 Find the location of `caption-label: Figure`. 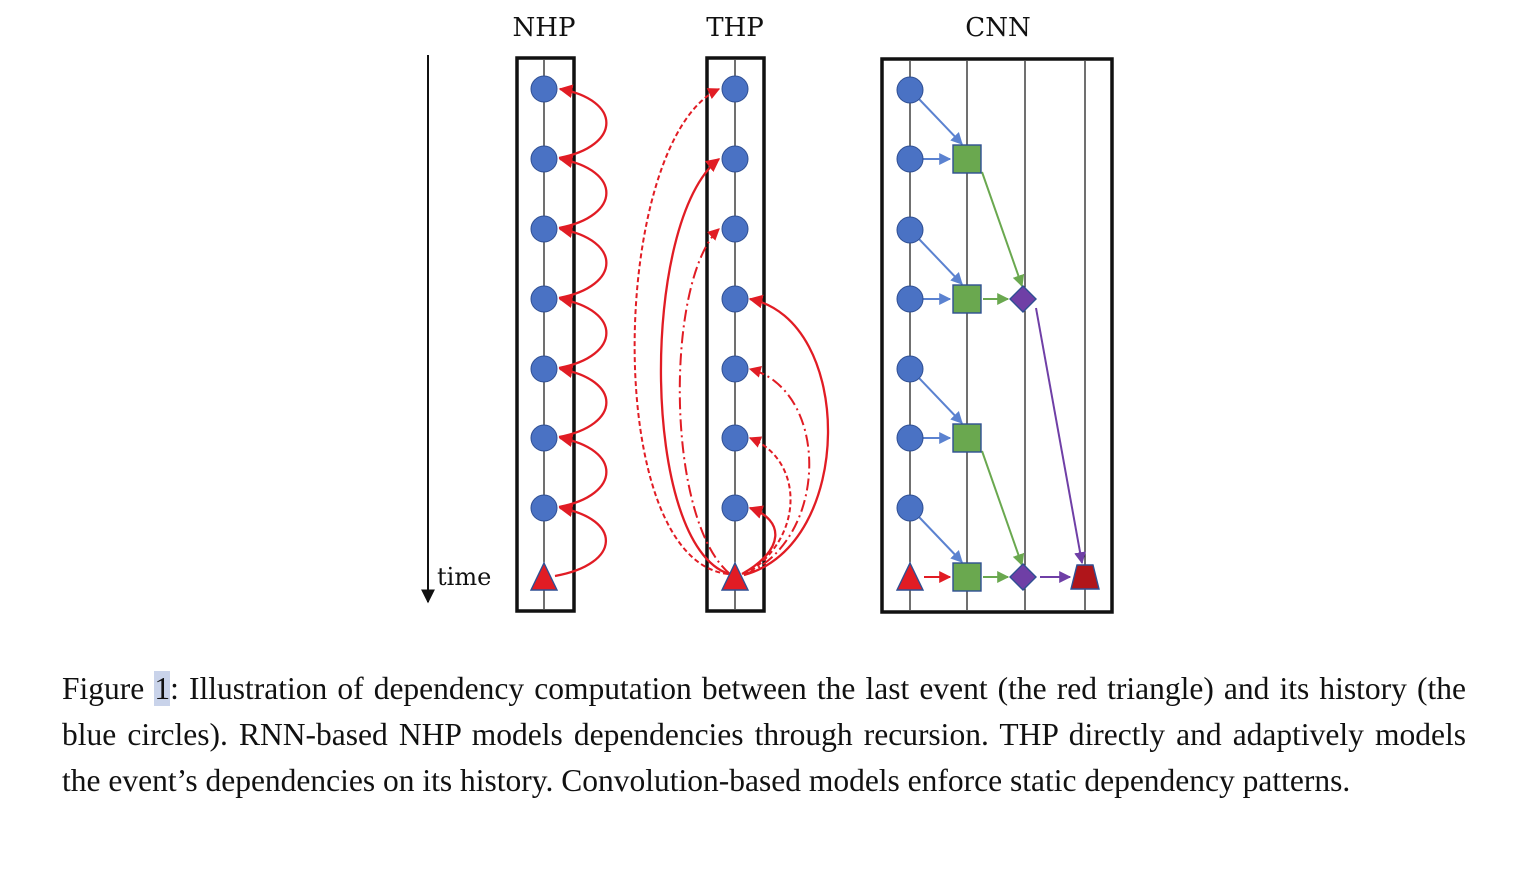

caption-label: Figure is located at coordinates (108, 688).